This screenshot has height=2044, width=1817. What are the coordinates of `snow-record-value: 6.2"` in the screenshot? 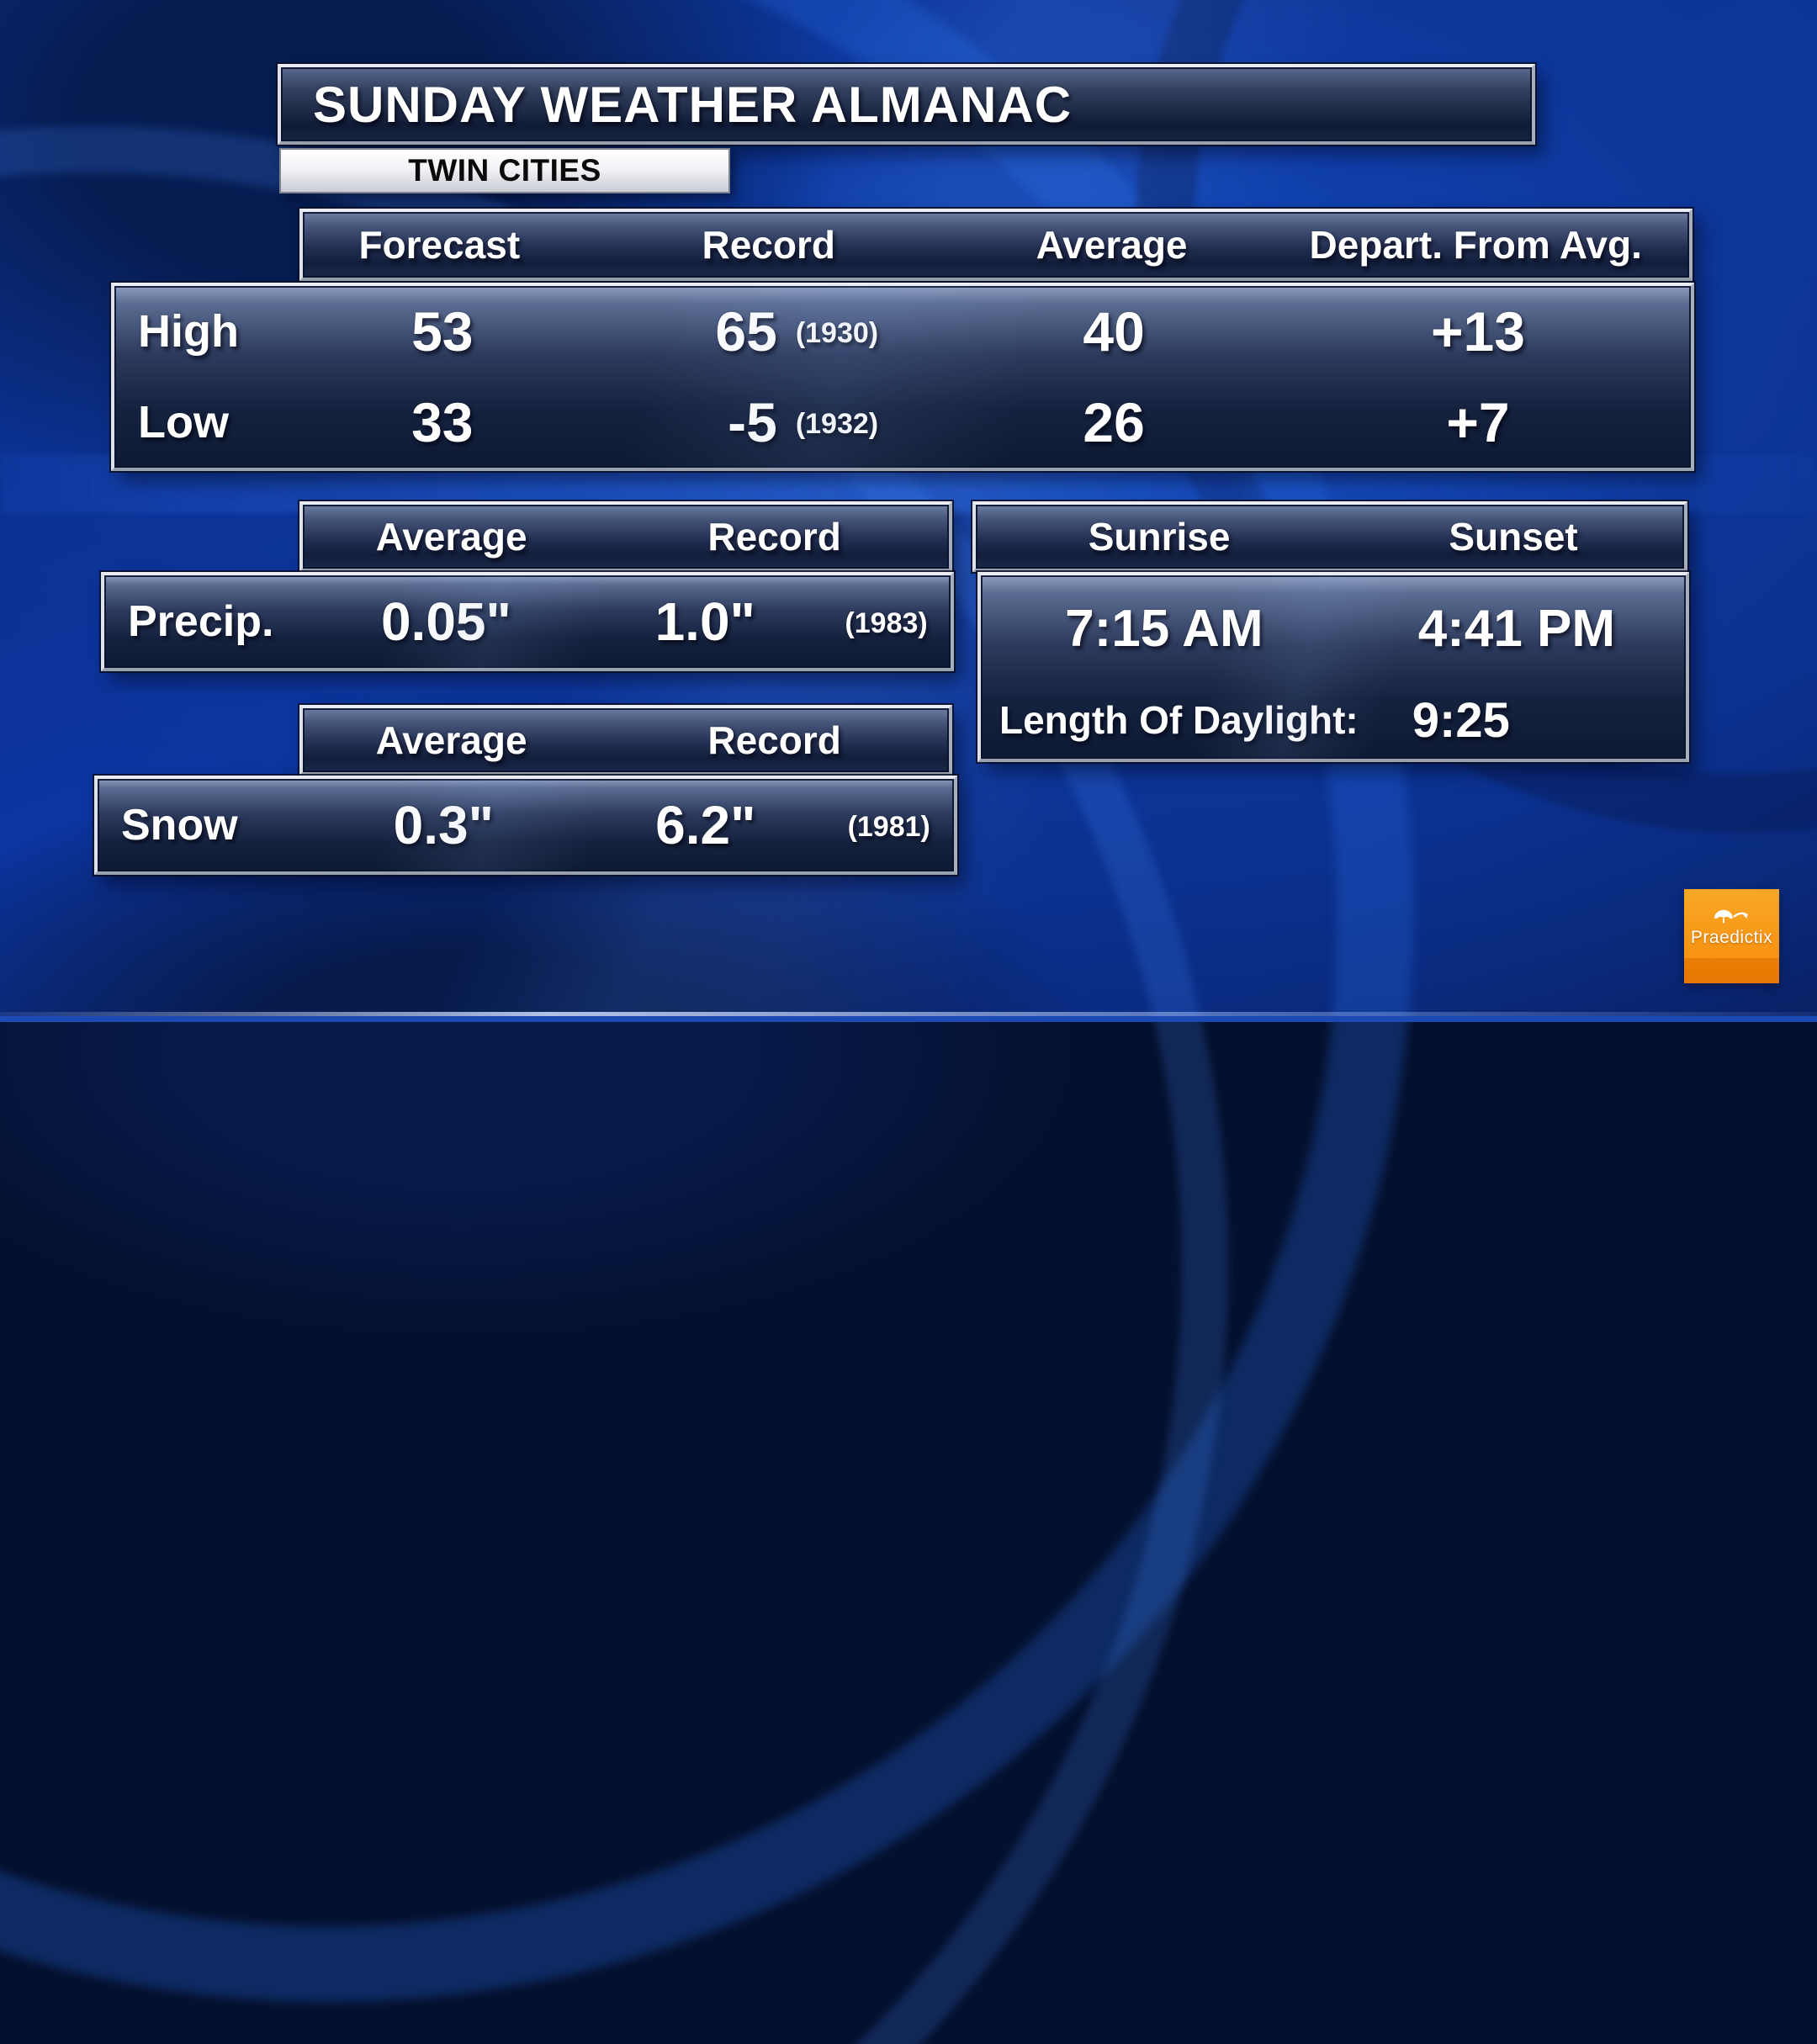 It's located at (705, 825).